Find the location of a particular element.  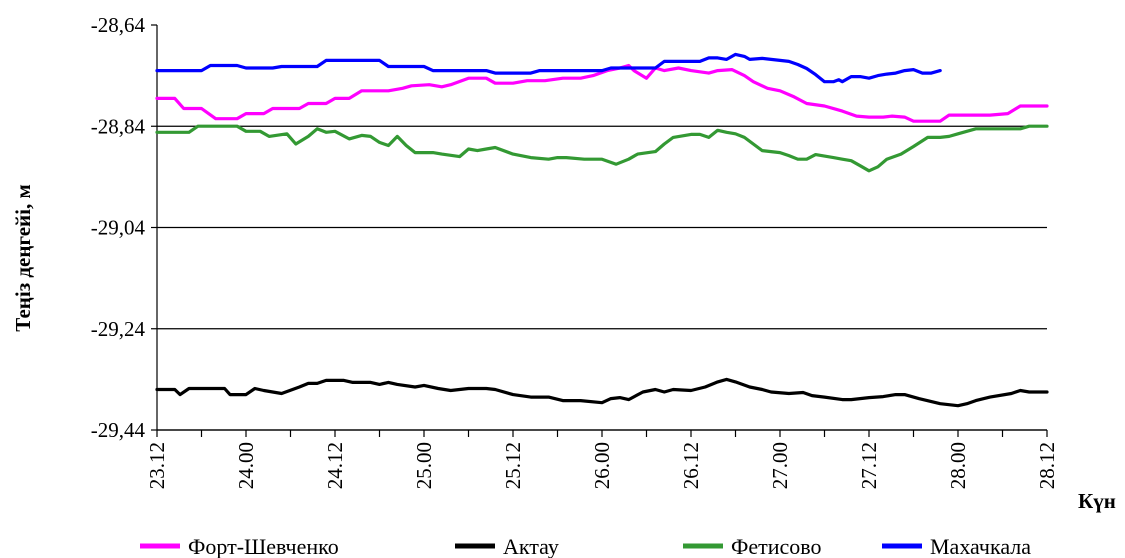

legend: Форт-Шевченко Актау Фетисово Махачкала is located at coordinates (585, 546).